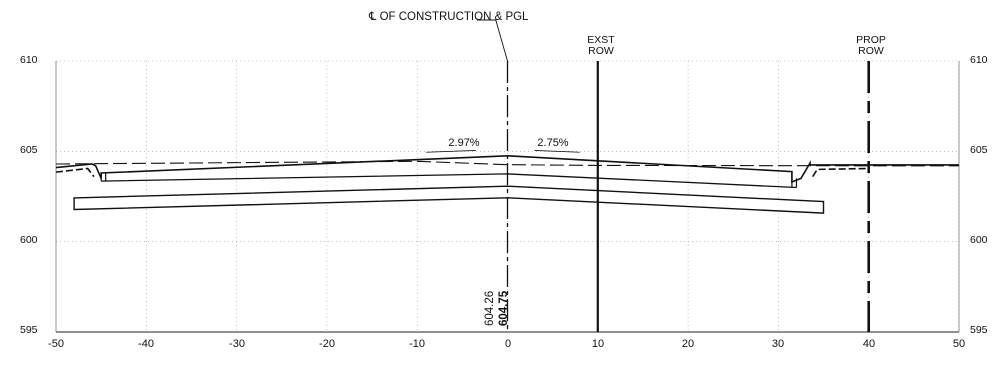  I want to click on centerline-callout-leader, so click(492, 40).